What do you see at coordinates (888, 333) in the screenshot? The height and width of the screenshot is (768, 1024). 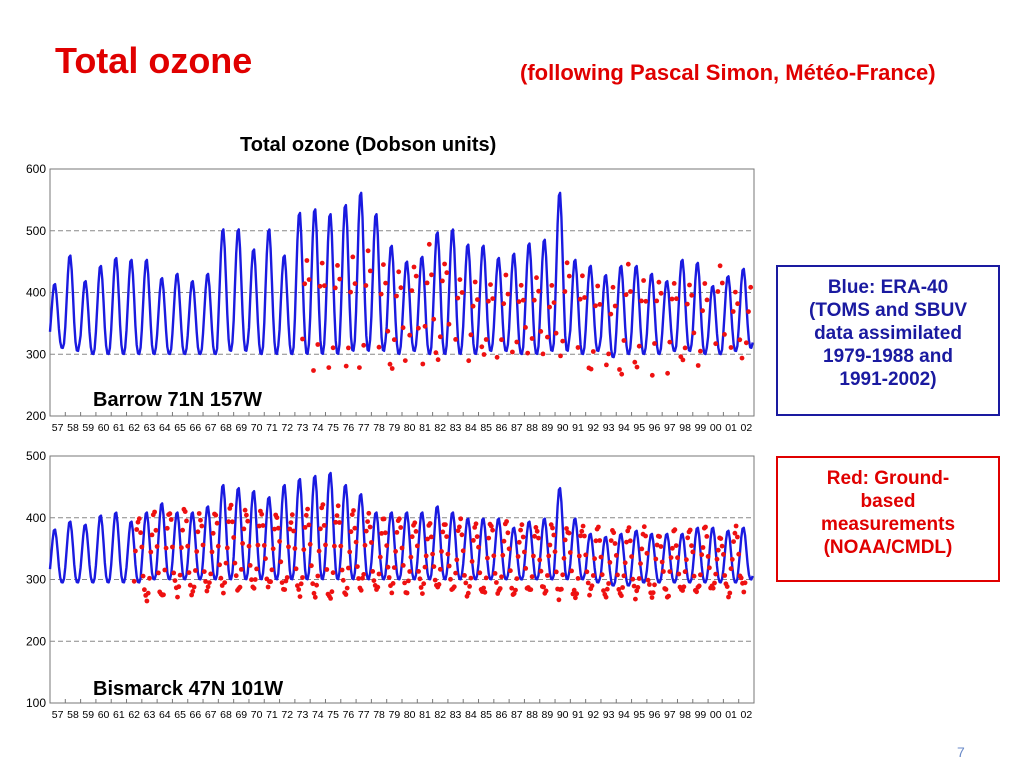 I see `legend-blue-line: data assimilated` at bounding box center [888, 333].